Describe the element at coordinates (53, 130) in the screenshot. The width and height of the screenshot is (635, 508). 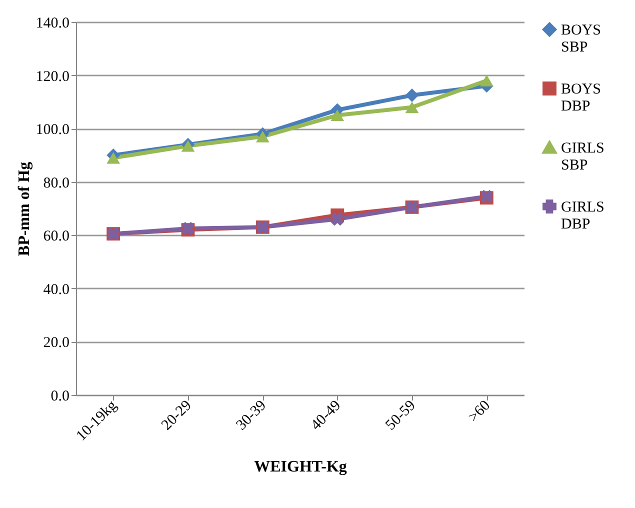
I see `y-tick-label: 100.0` at that location.